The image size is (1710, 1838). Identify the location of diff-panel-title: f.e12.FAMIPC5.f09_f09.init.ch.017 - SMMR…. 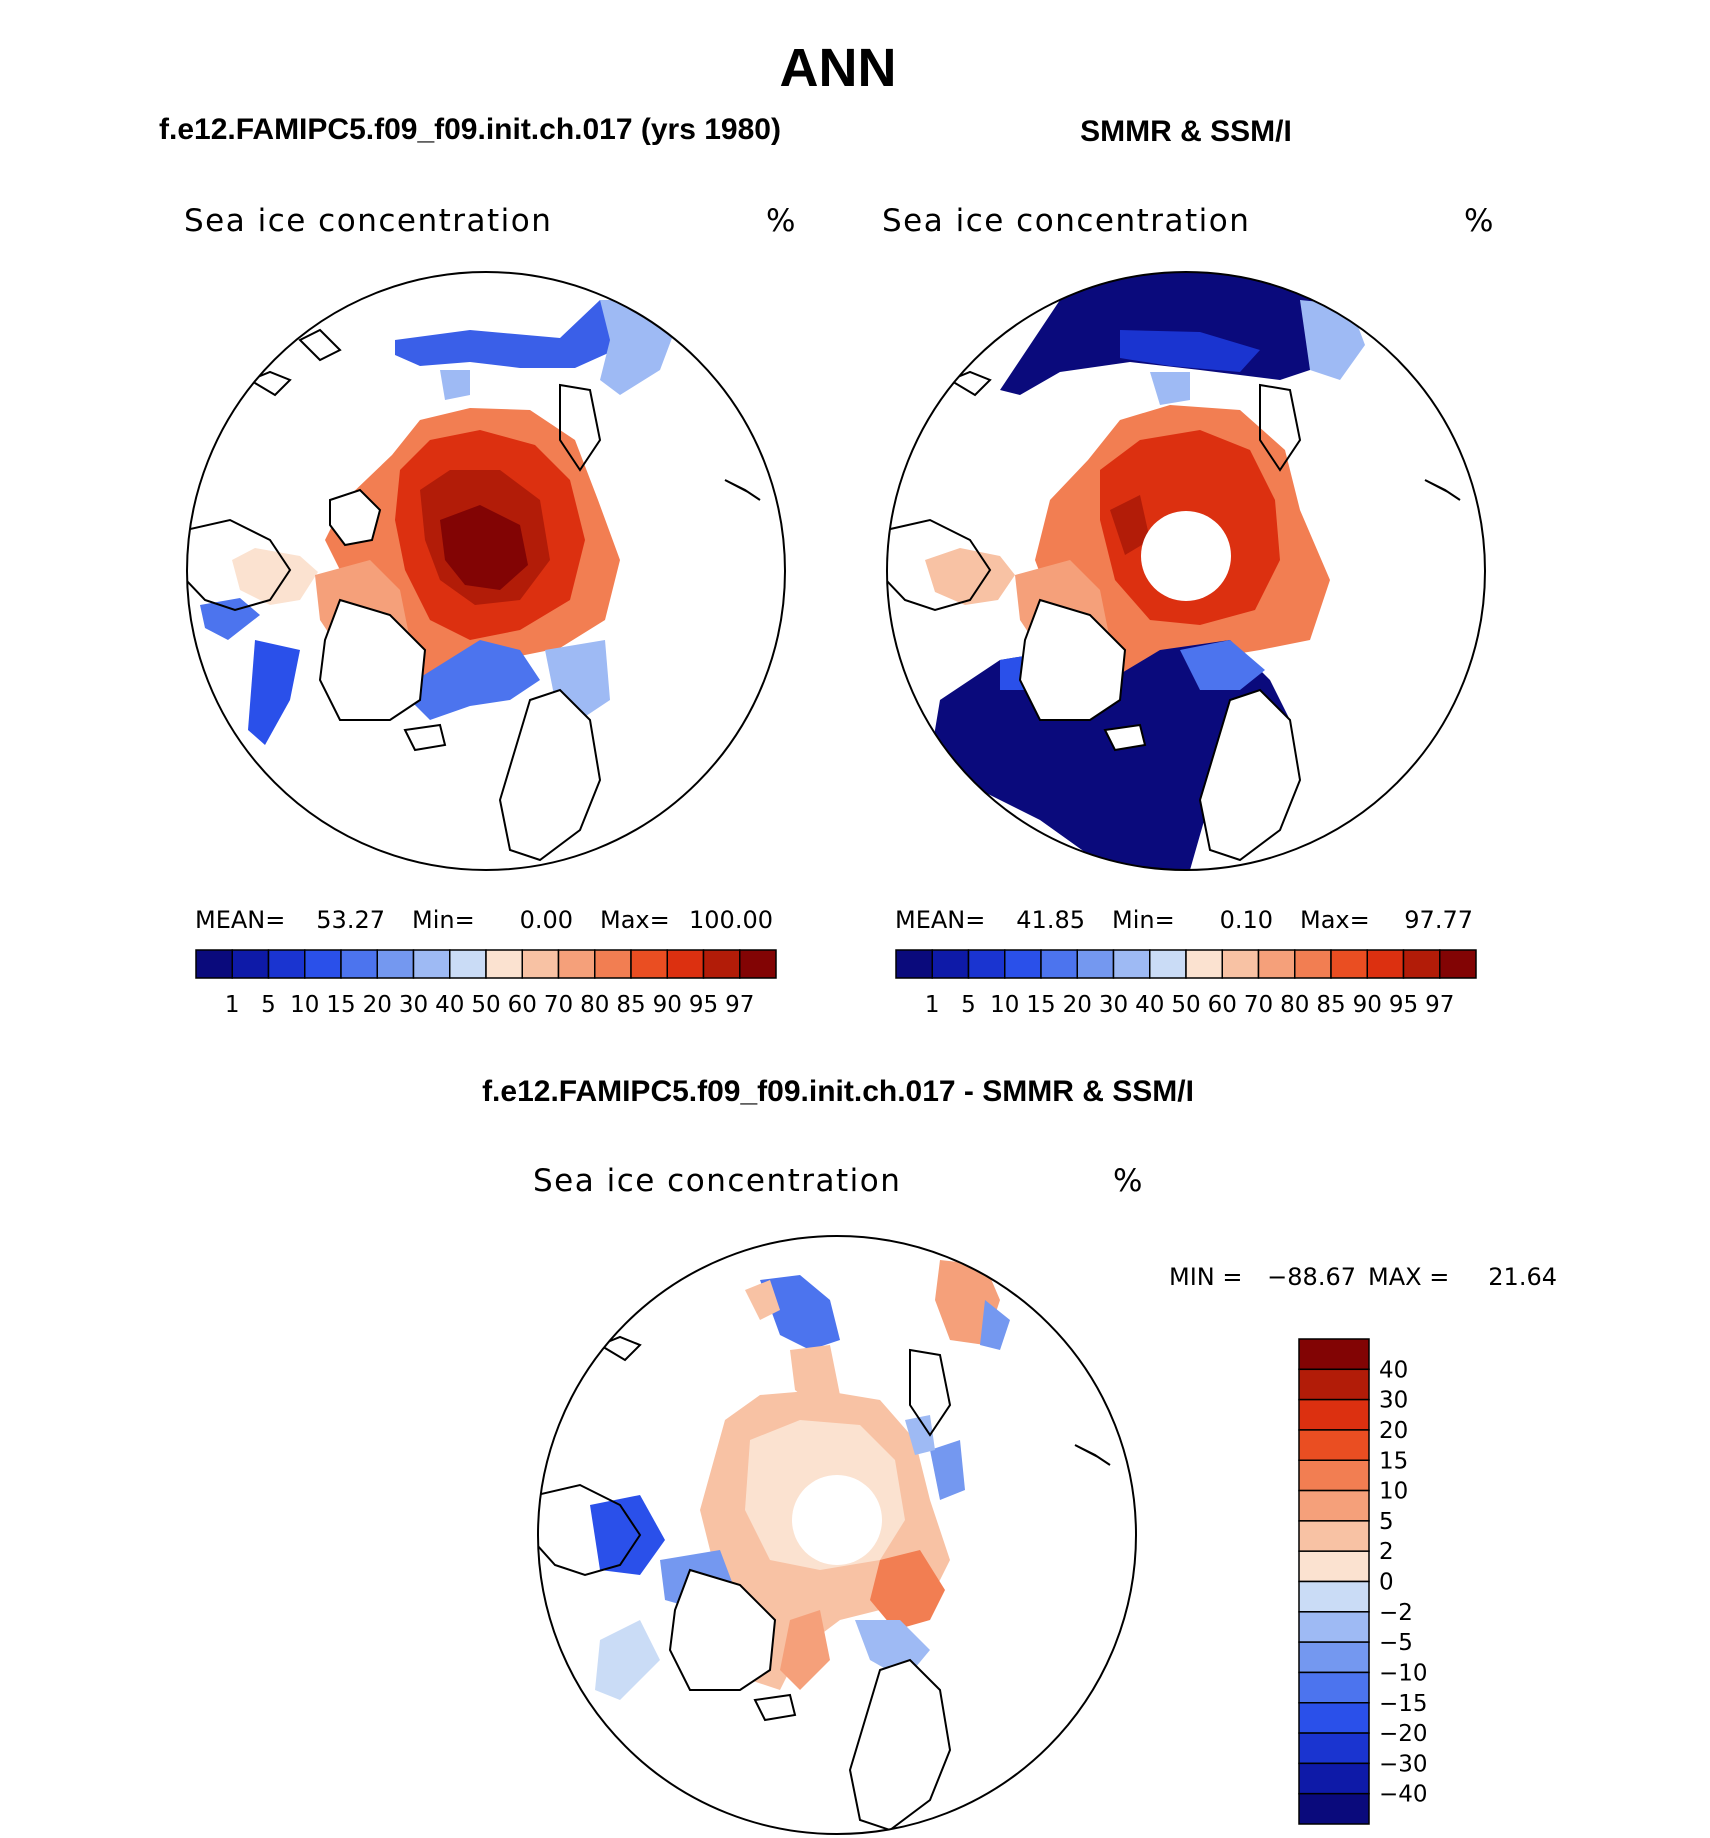
(838, 1091).